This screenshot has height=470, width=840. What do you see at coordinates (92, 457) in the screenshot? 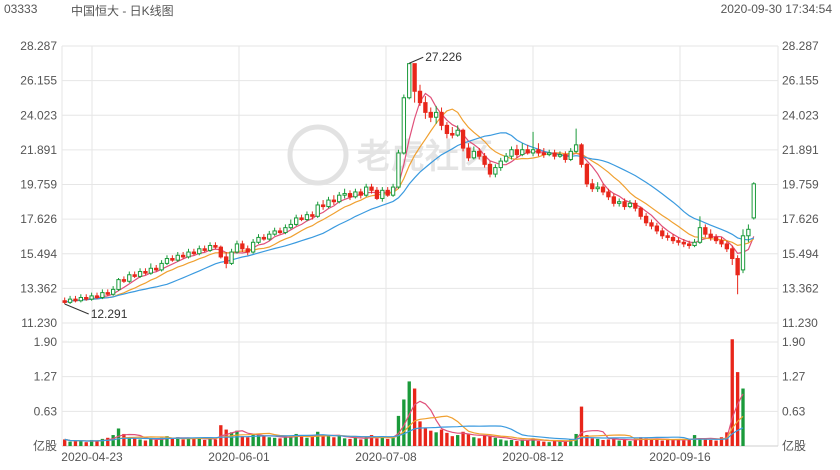
I see `date-tick-label: 2020-04-23` at bounding box center [92, 457].